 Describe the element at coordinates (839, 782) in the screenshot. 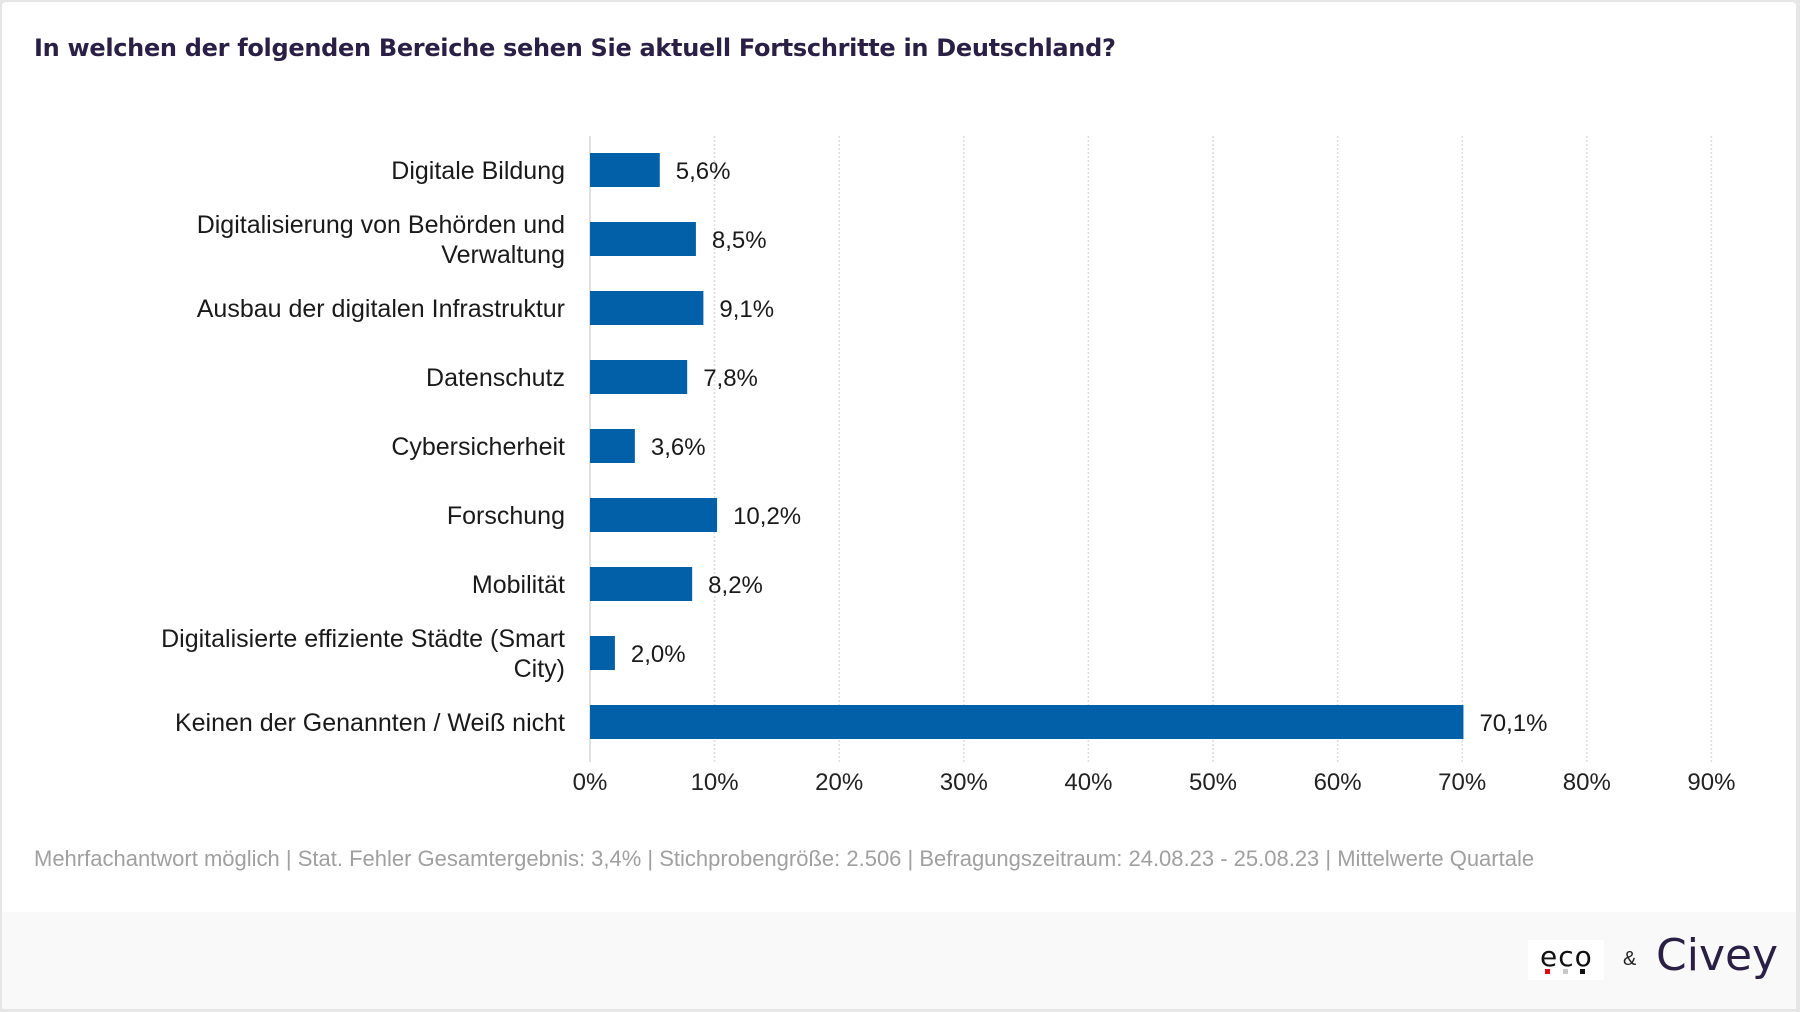

I see `x-tick-label: 20%` at that location.